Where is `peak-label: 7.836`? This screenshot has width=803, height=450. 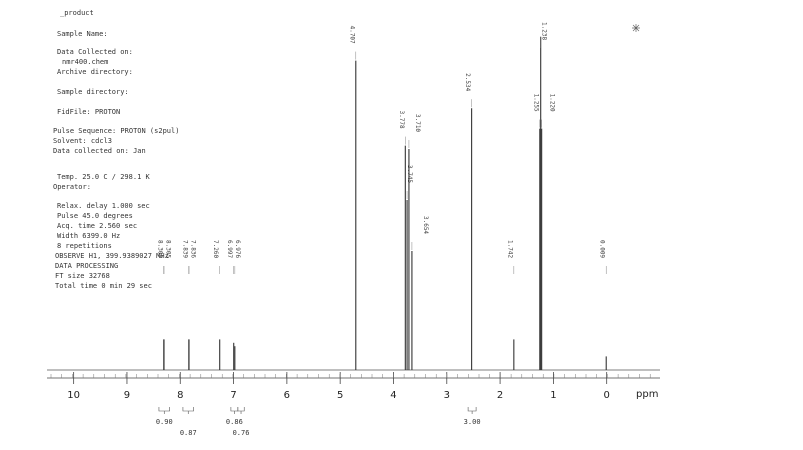
peak-label: 7.836 is located at coordinates (192, 249).